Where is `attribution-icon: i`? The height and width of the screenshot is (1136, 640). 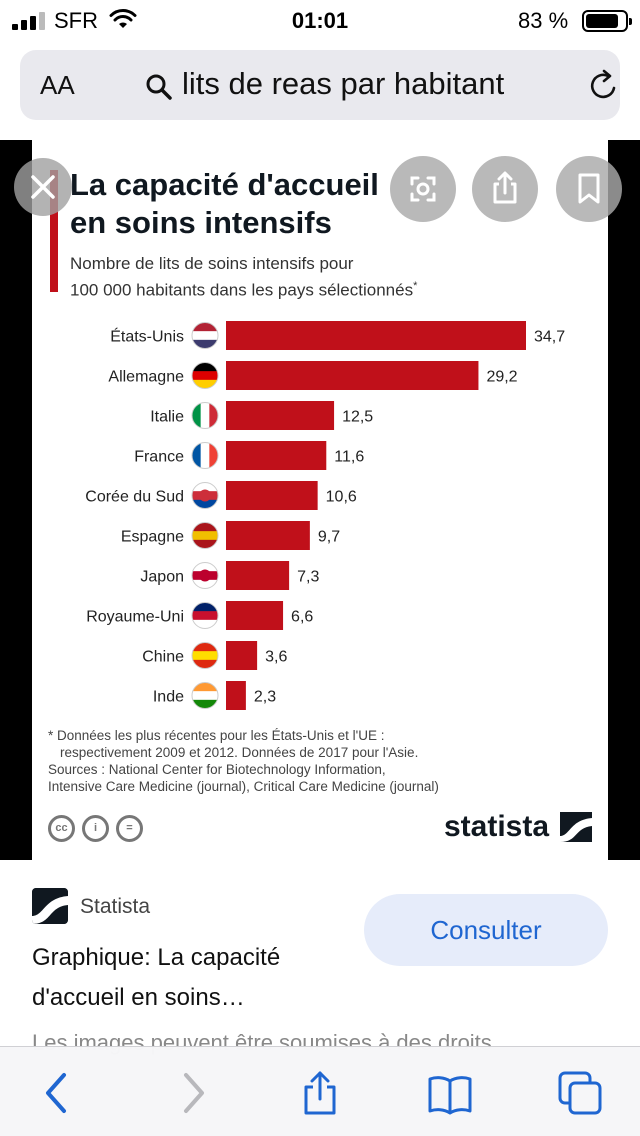
attribution-icon: i is located at coordinates (95, 828).